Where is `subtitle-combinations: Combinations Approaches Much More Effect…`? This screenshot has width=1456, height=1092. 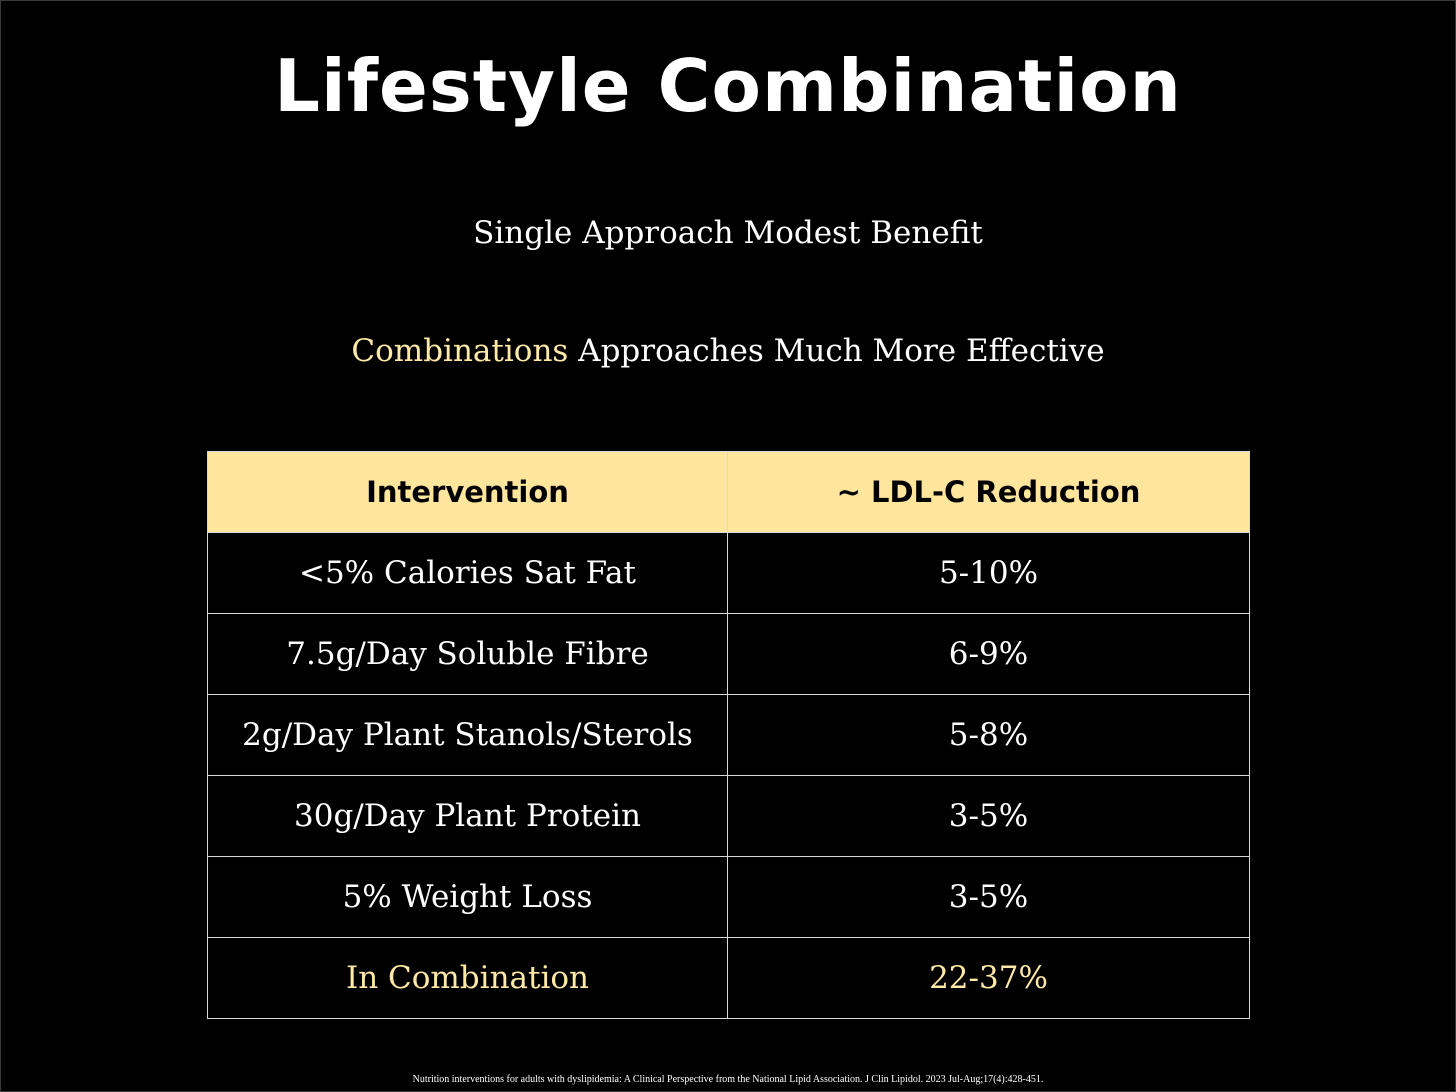
subtitle-combinations: Combinations Approaches Much More Effect… is located at coordinates (728, 351).